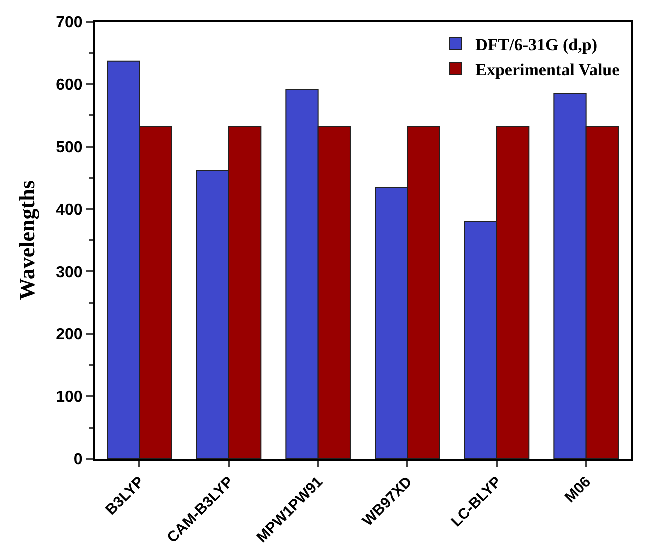  I want to click on y-tick-label: 600, so click(69, 85).